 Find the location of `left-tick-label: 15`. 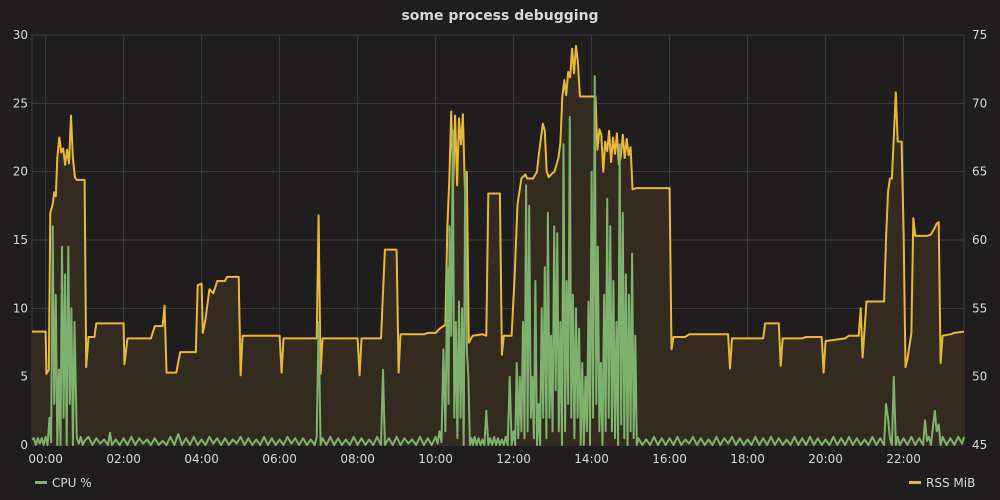

left-tick-label: 15 is located at coordinates (20, 240).